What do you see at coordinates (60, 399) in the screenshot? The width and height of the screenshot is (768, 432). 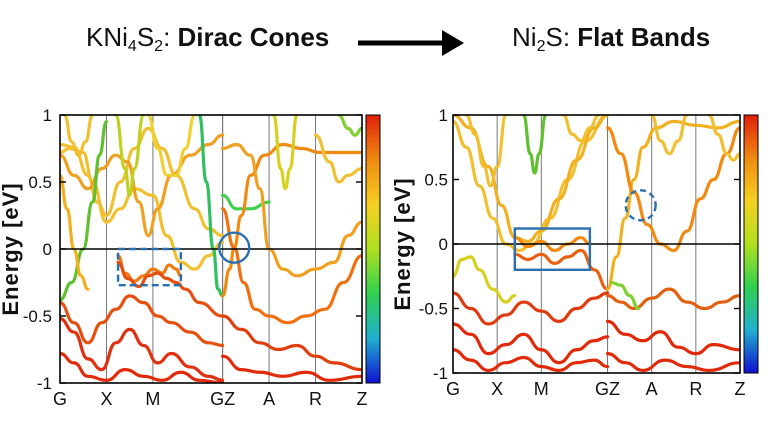 I see `left-kpoint-label: G` at bounding box center [60, 399].